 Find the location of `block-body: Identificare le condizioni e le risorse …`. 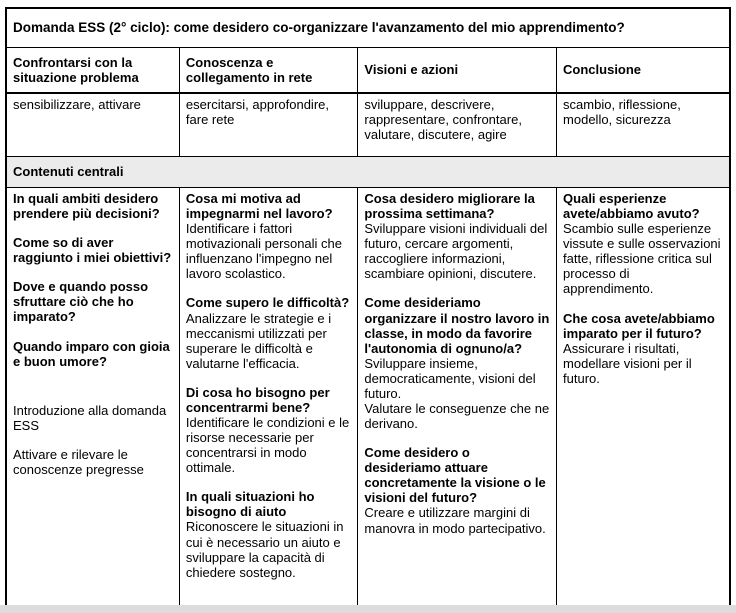

block-body: Identificare le condizioni e le risorse … is located at coordinates (267, 445).